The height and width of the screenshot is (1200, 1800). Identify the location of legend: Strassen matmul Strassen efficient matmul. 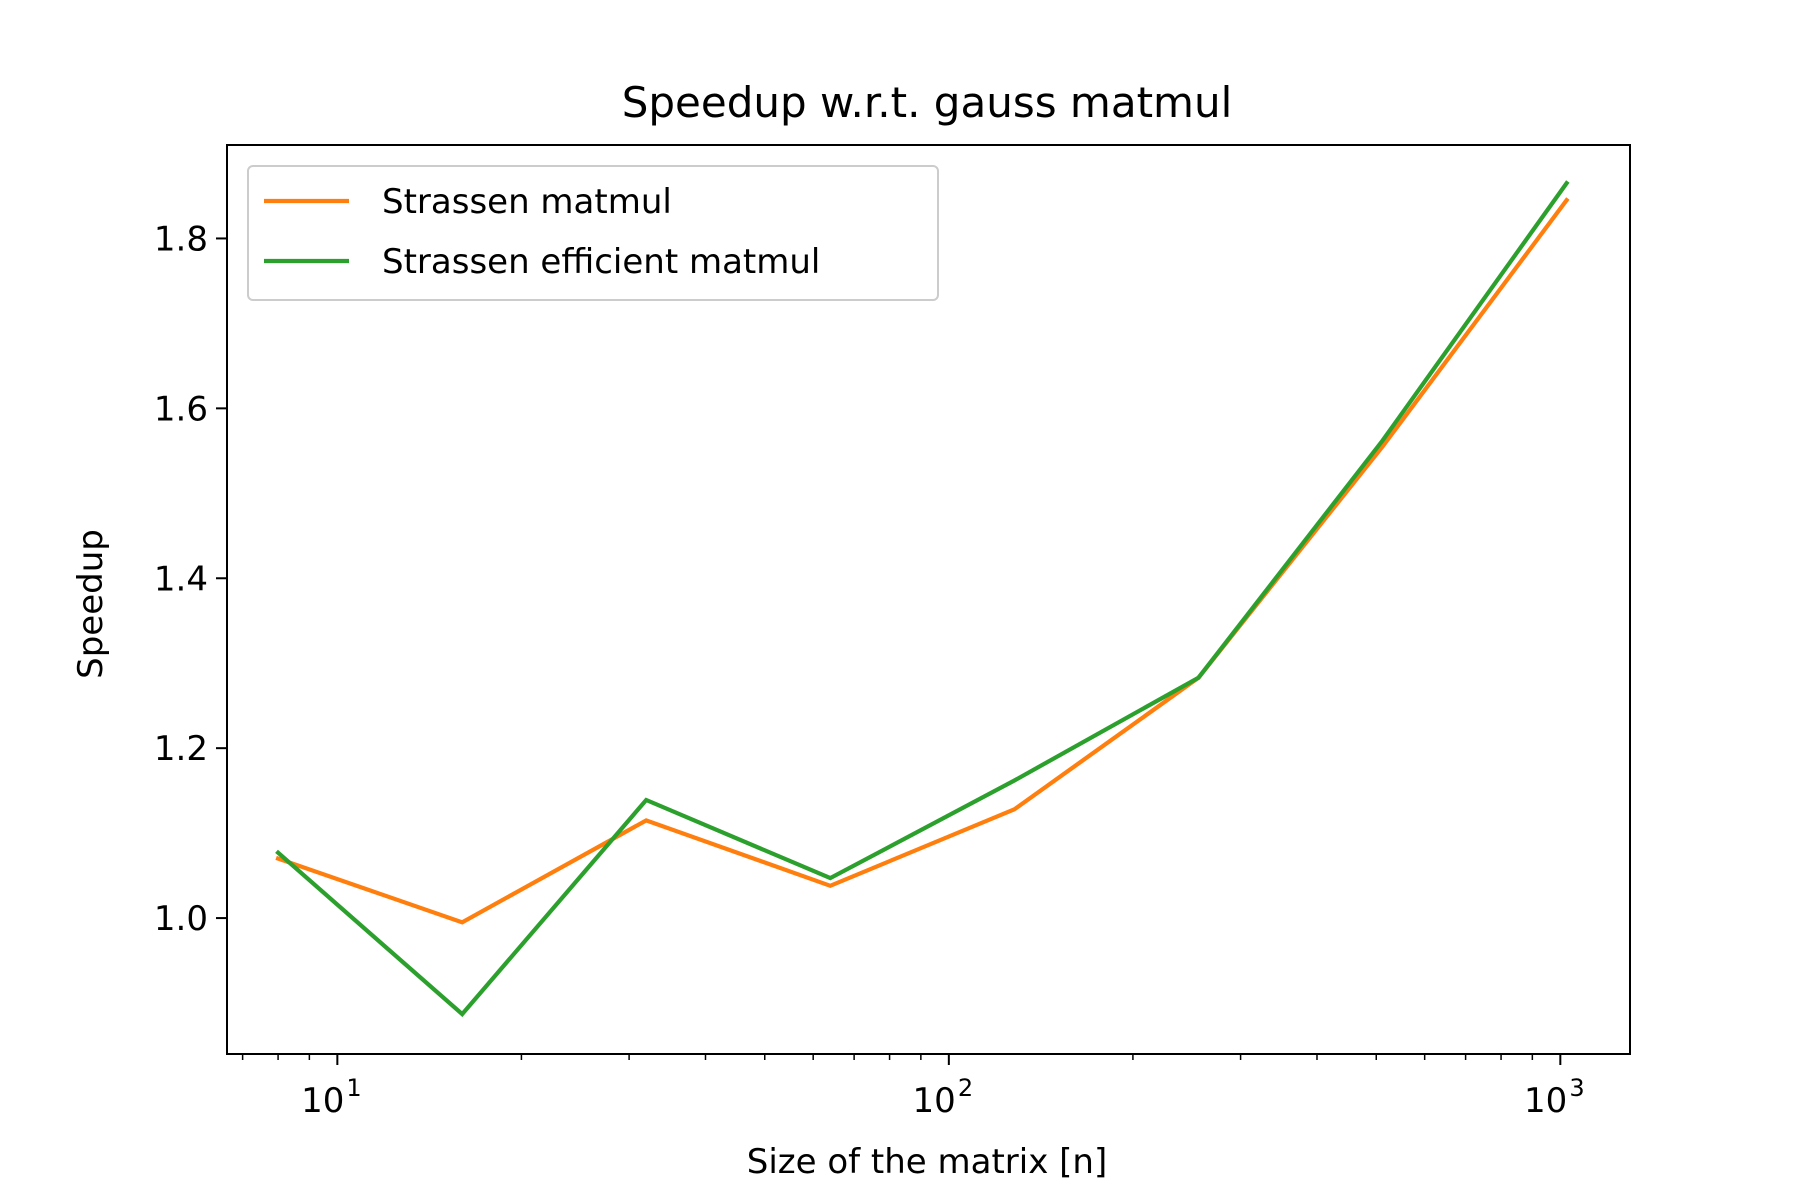
(593, 233).